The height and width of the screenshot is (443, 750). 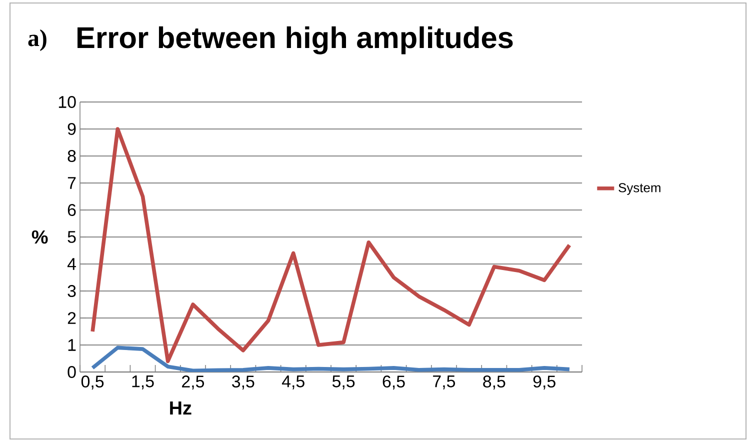 I want to click on y-tick-label: 3, so click(x=72, y=291).